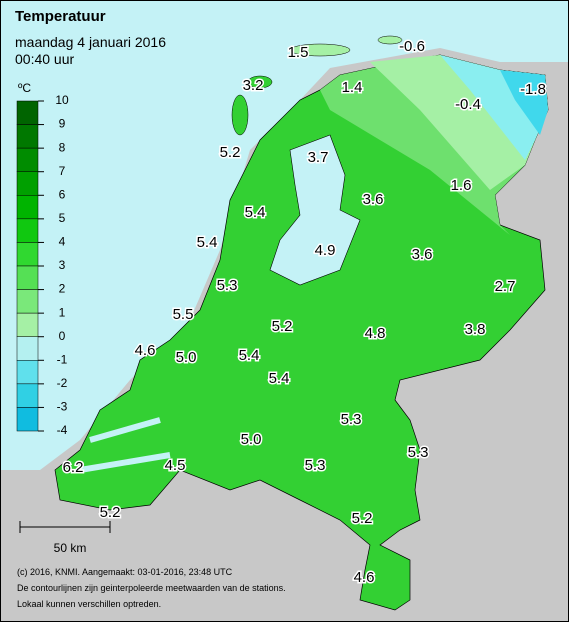 The image size is (569, 622). What do you see at coordinates (183, 314) in the screenshot?
I see `station-value: 5.5` at bounding box center [183, 314].